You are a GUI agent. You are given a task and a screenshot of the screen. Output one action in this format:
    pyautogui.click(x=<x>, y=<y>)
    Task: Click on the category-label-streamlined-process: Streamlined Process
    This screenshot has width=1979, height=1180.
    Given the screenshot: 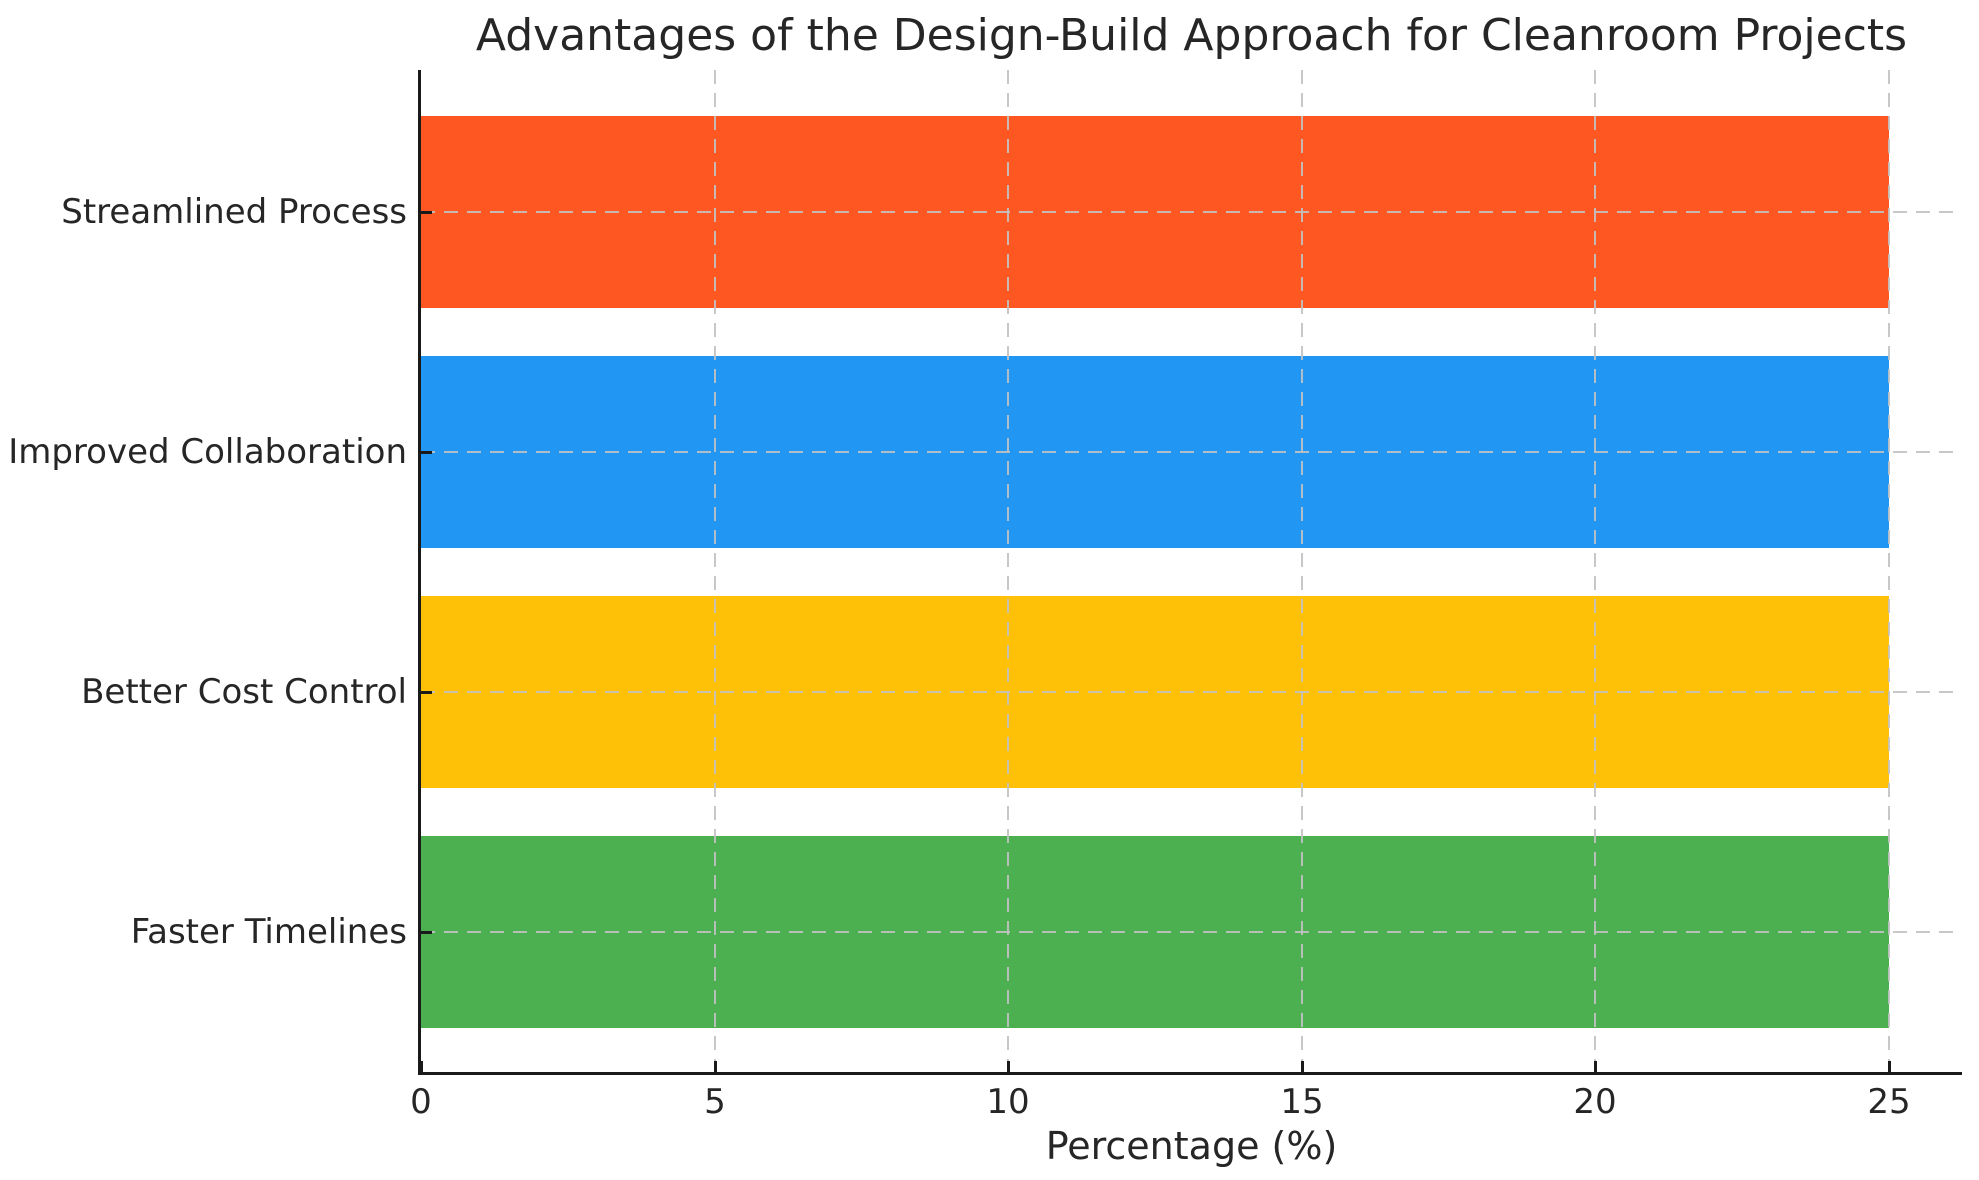 What is the action you would take?
    pyautogui.click(x=234, y=212)
    